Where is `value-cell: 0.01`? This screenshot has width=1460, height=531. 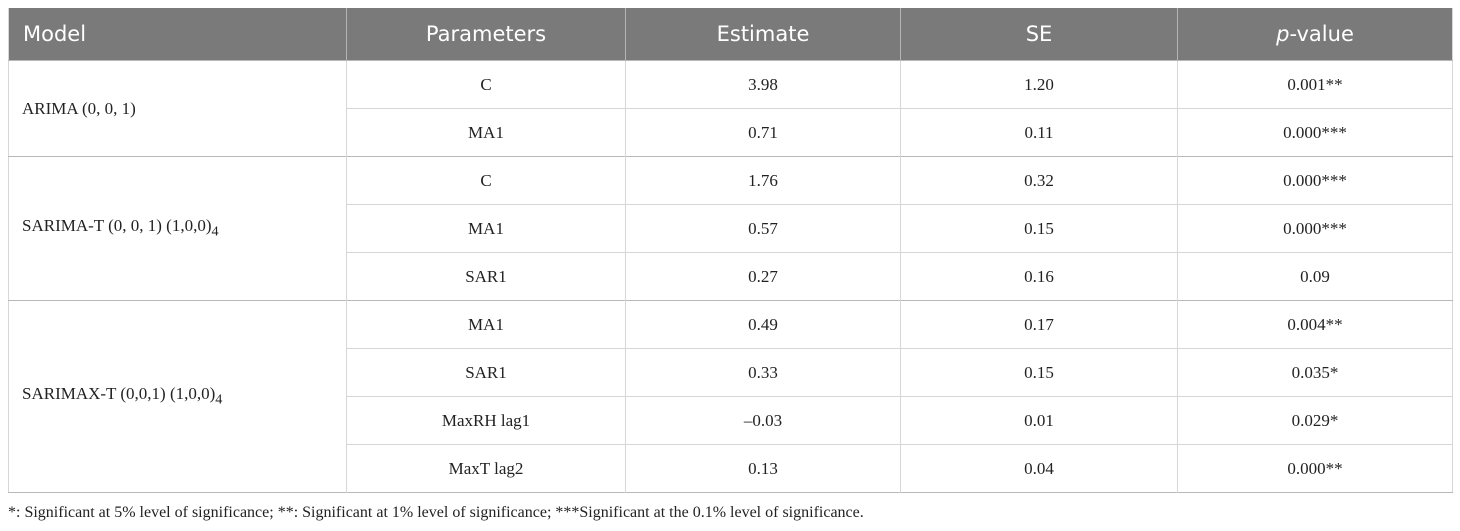
value-cell: 0.01 is located at coordinates (1039, 420).